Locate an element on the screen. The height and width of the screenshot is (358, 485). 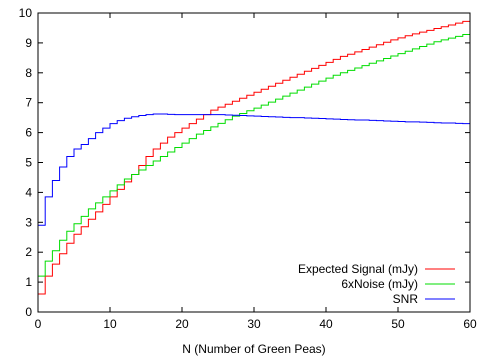
y-tick-label: 10 is located at coordinates (26, 13).